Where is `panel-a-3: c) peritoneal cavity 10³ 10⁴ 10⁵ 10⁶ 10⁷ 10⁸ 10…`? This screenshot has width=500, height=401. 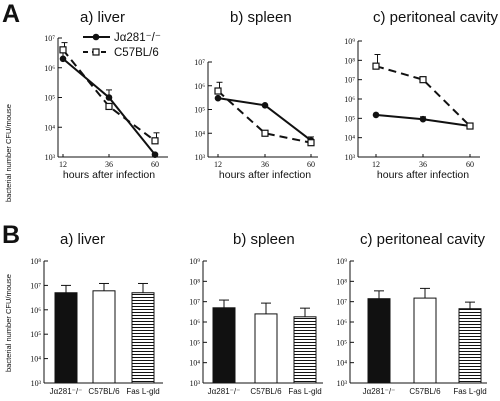
panel-a-3: c) peritoneal cavity 10³ 10⁴ 10⁵ 10⁶ 10⁷ 10⁸ 10… is located at coordinates (421, 95).